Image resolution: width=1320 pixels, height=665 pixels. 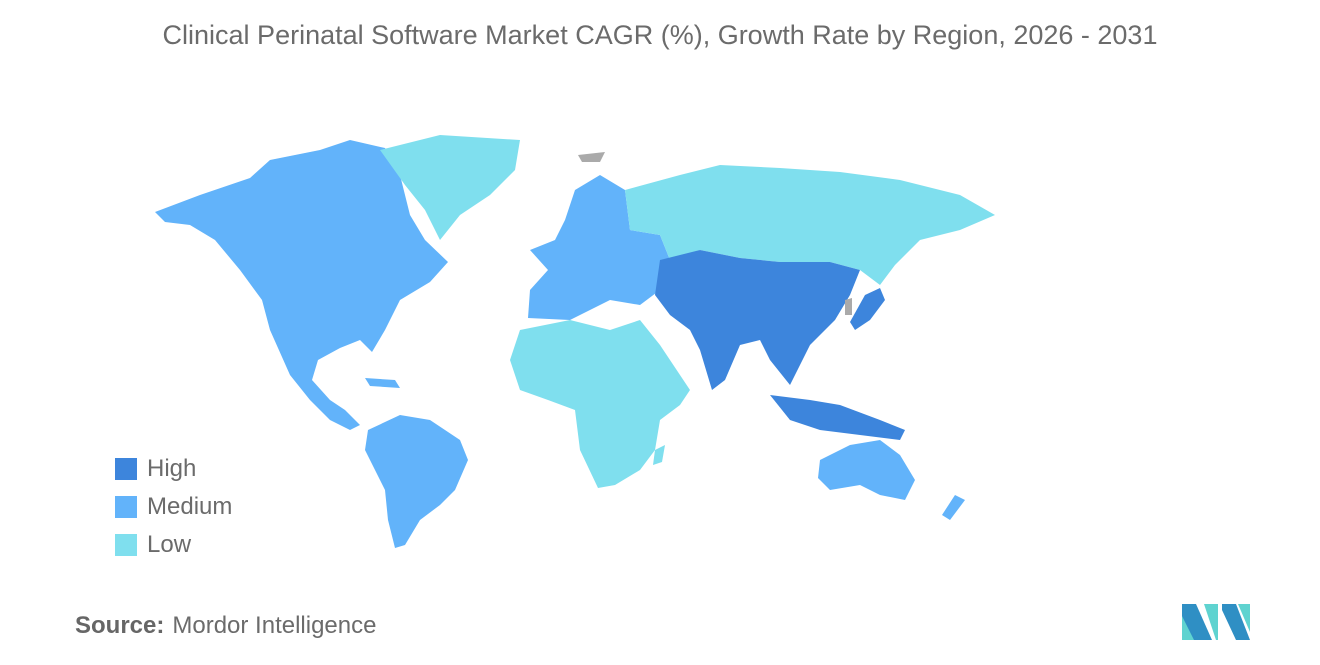 What do you see at coordinates (591, 157) in the screenshot?
I see `region-svalbard` at bounding box center [591, 157].